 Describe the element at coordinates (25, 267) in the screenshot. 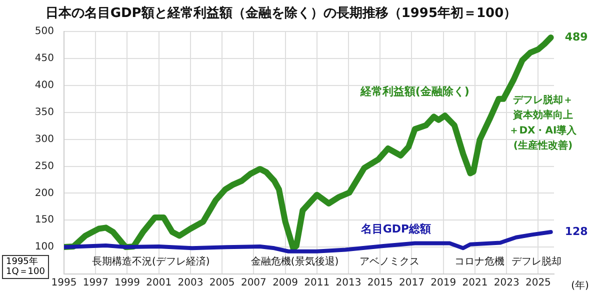

I see `text: 1995年 1Q＝100` at that location.